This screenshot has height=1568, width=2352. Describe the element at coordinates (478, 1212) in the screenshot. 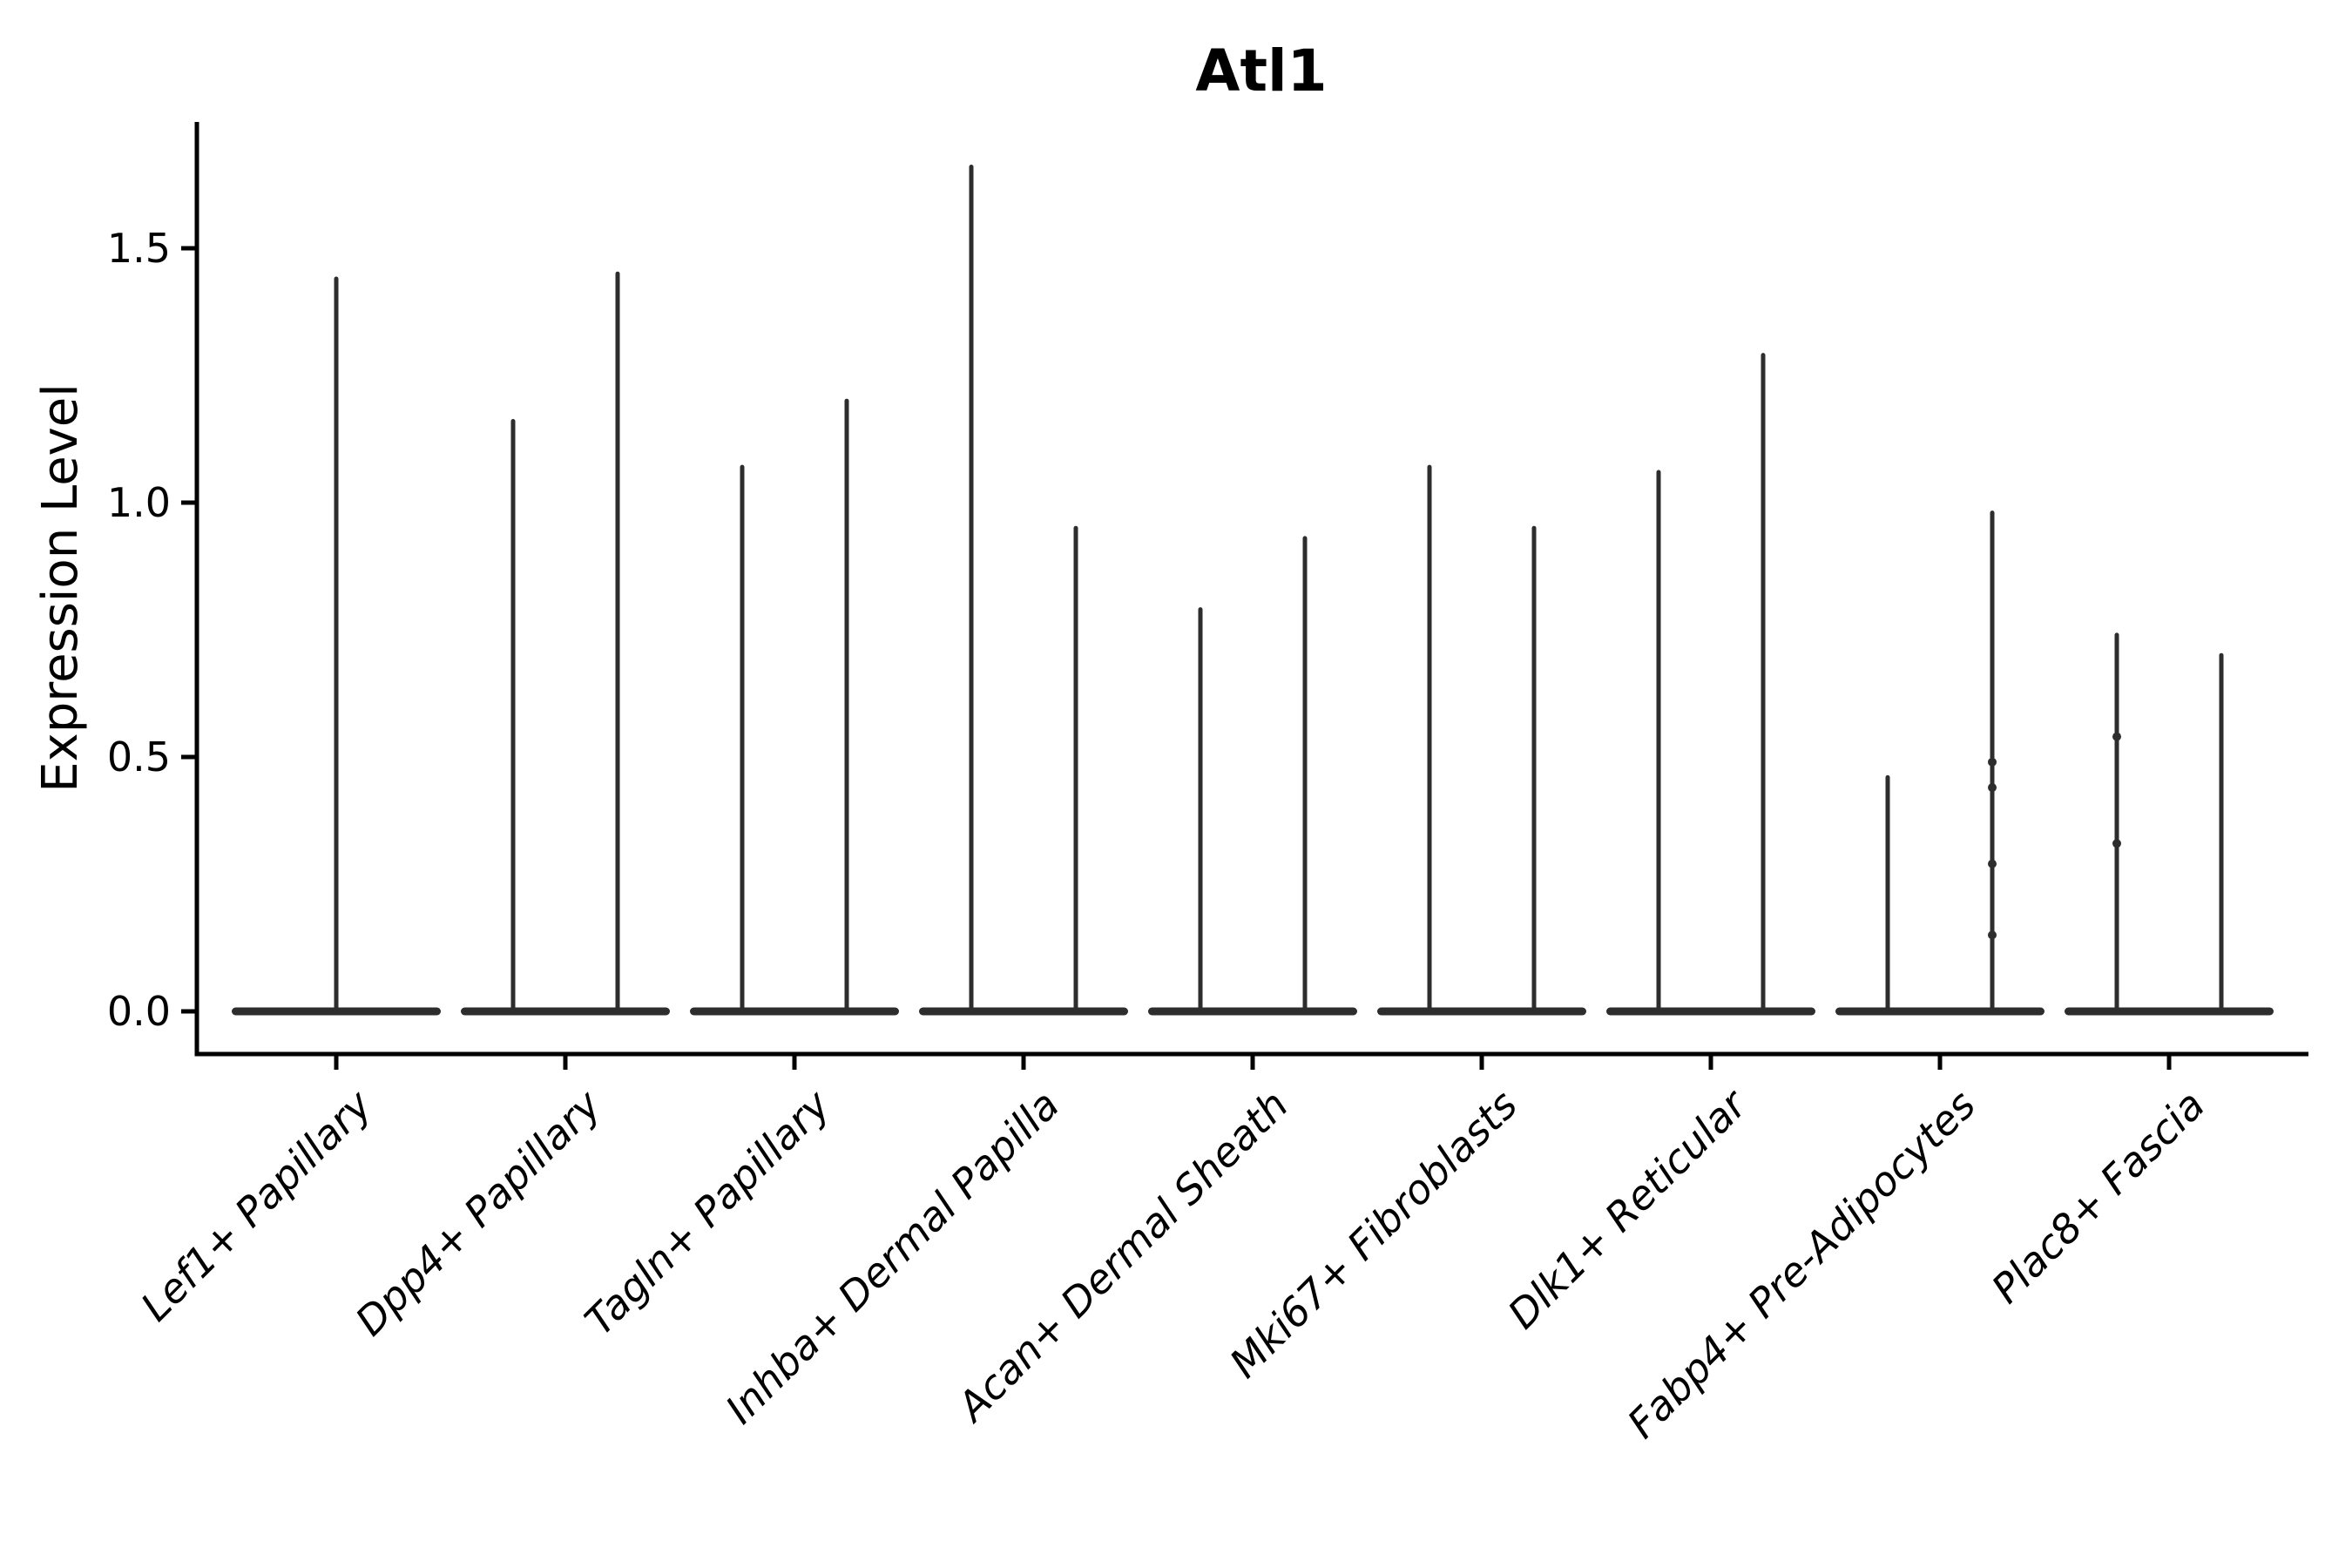

I see `x-tick-label: Dpp4+ Papillary` at that location.